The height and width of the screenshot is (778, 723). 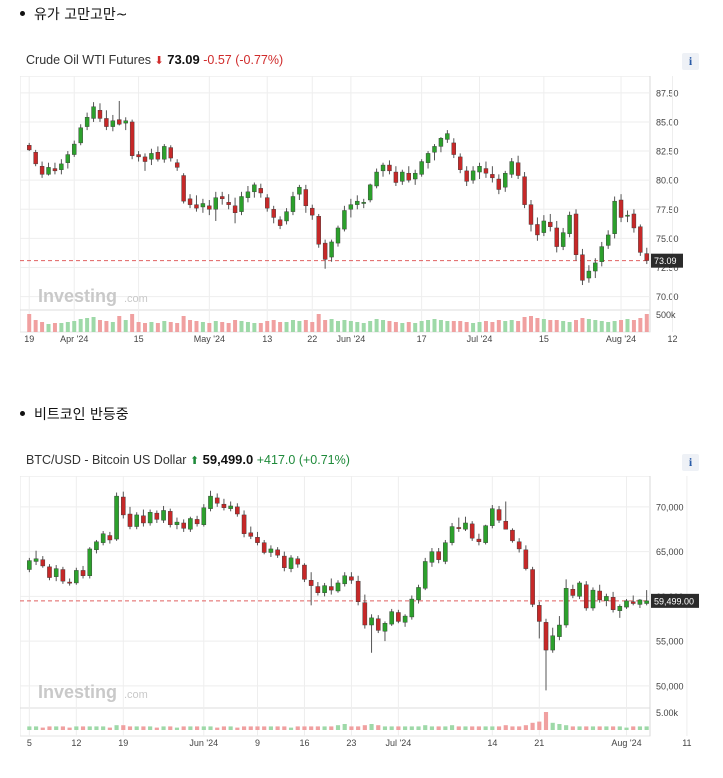 What do you see at coordinates (492, 743) in the screenshot?
I see `x-tick-label: 14` at bounding box center [492, 743].